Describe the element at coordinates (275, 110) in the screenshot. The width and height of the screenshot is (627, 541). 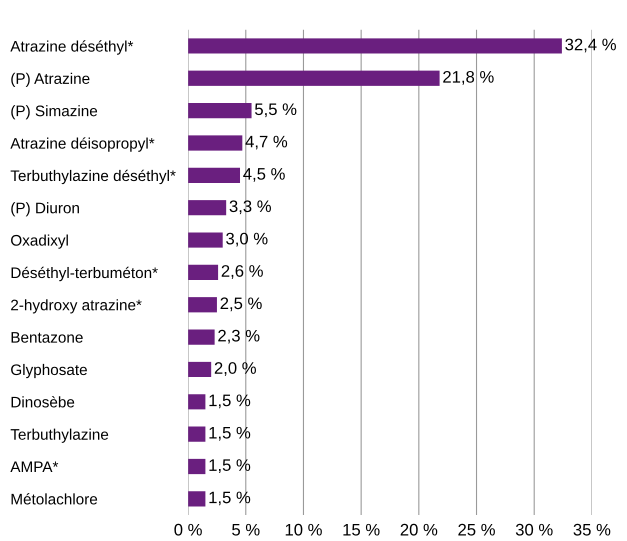
I see `data-label: 5,5 %` at that location.